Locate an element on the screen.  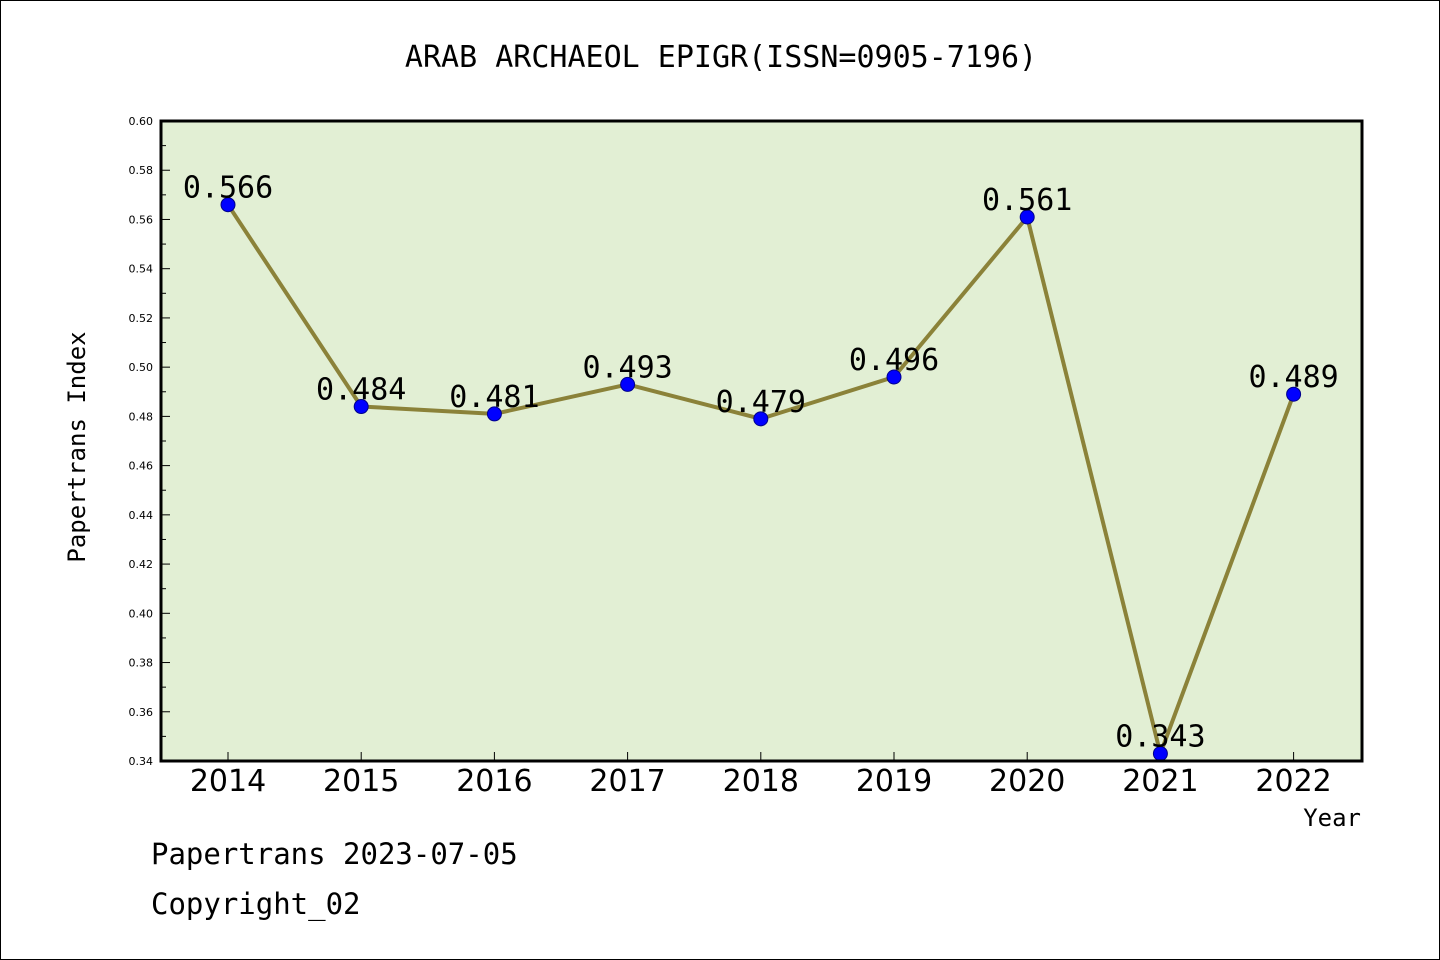
data-point-2016 is located at coordinates (494, 414).